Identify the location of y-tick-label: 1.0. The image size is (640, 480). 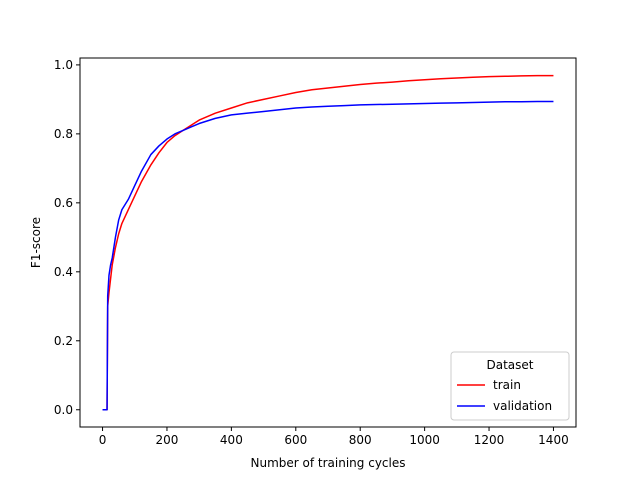
(63, 65).